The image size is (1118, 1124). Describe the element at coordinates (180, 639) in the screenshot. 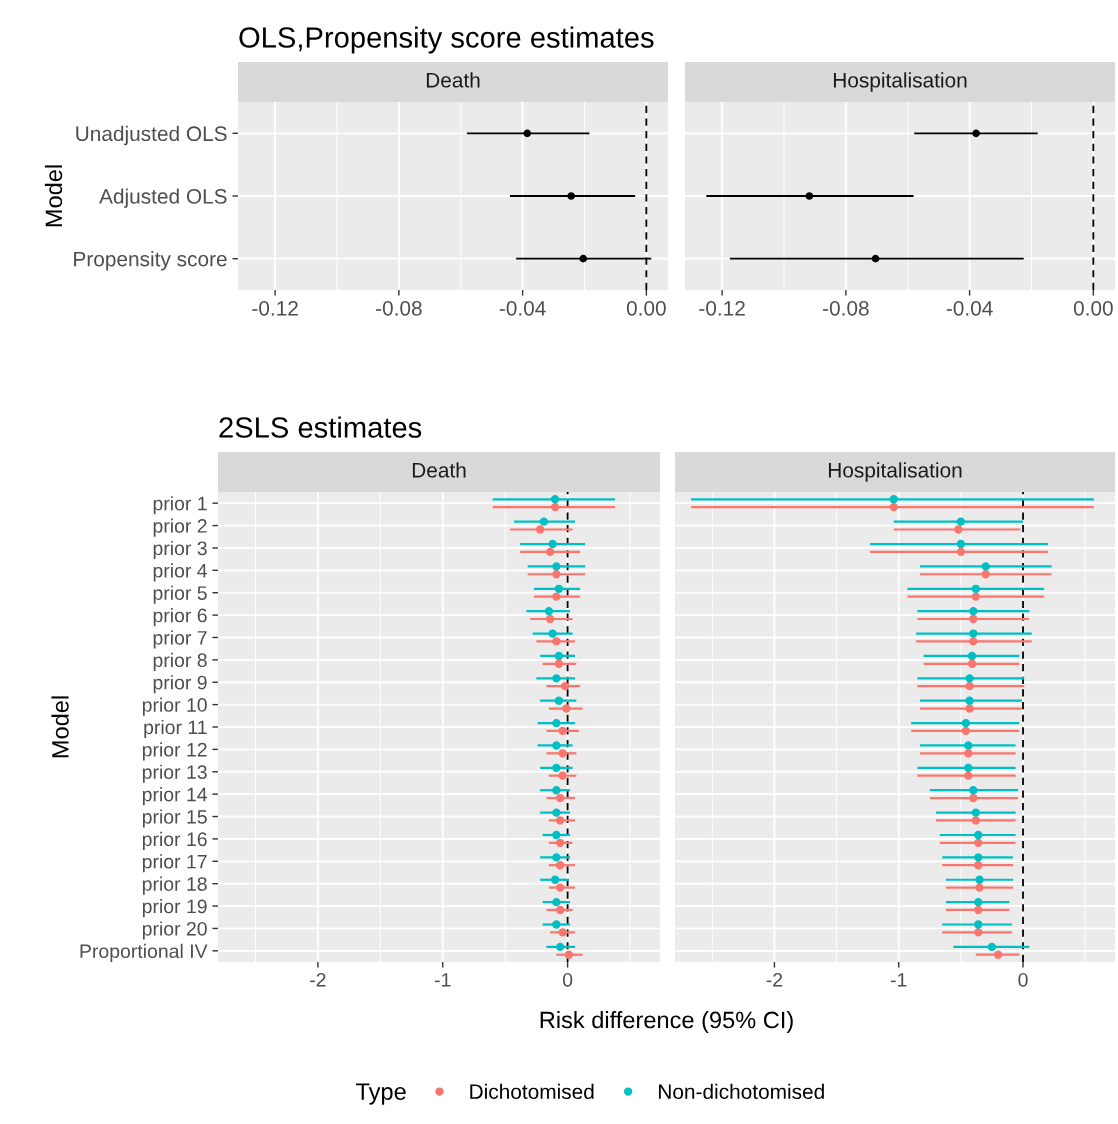

I see `y-tick-label: prior 7` at that location.